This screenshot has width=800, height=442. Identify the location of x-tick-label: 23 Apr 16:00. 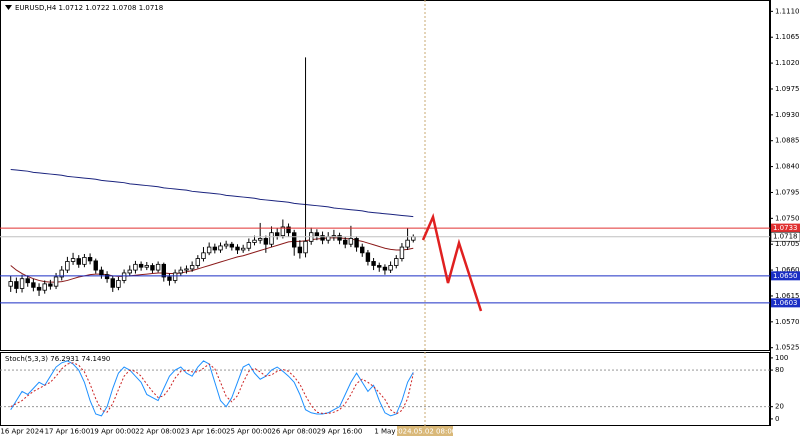
(204, 432).